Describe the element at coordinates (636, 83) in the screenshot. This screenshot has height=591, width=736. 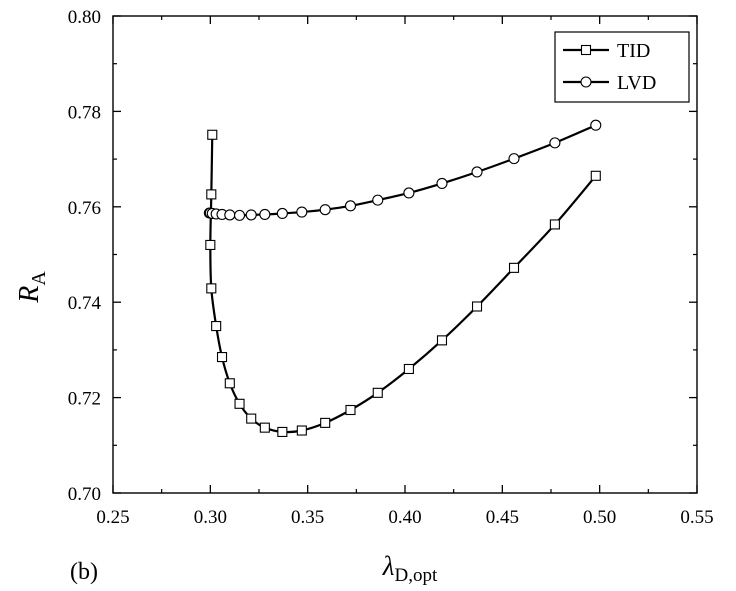
I see `legend-label-lvd: LVD` at that location.